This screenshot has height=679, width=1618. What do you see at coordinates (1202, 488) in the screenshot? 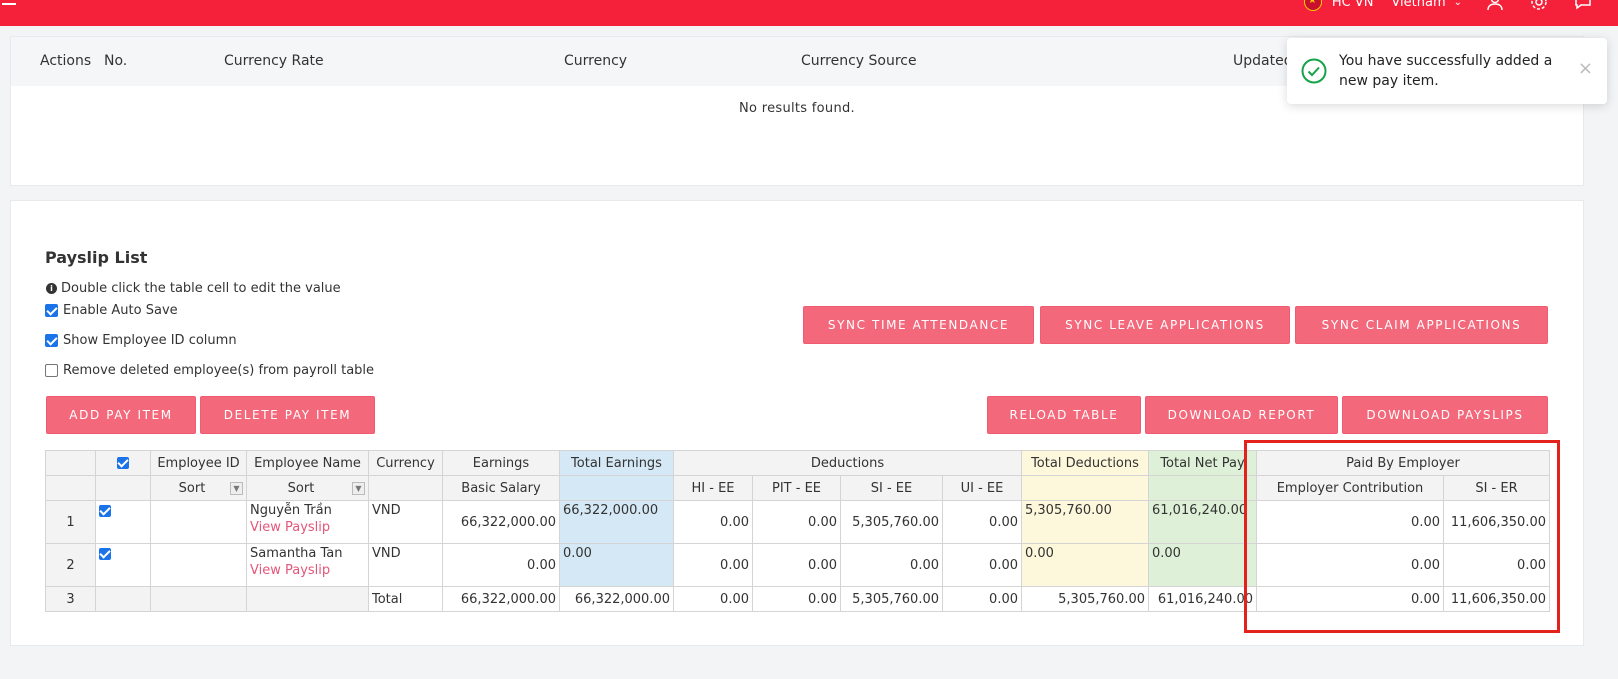
I see `total-net-pay-subheader` at bounding box center [1202, 488].